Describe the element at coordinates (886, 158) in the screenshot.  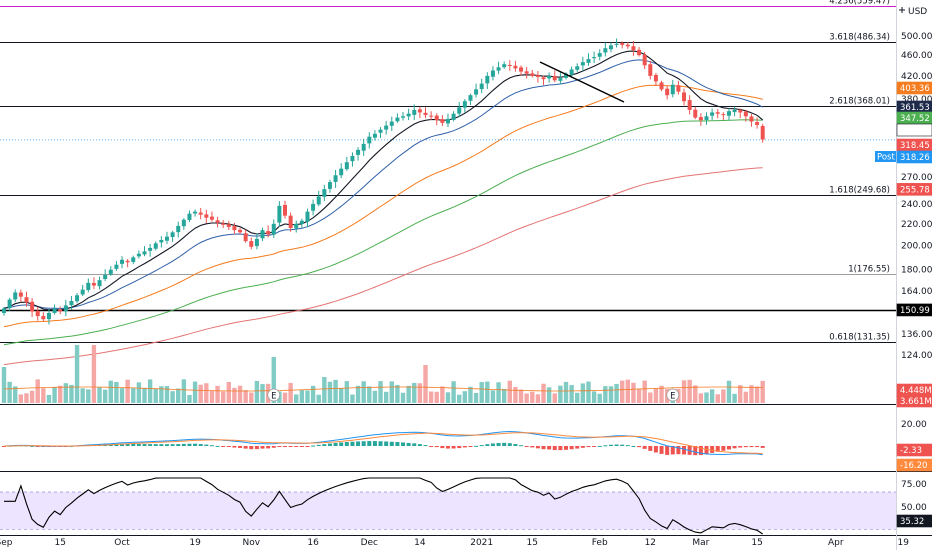
I see `post-tag: Post` at that location.